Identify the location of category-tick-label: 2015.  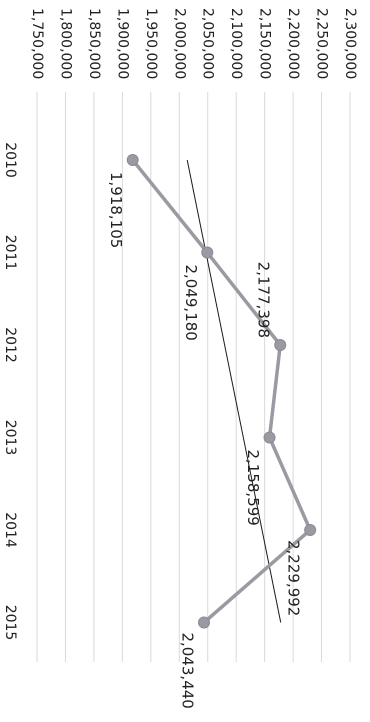
(10, 623).